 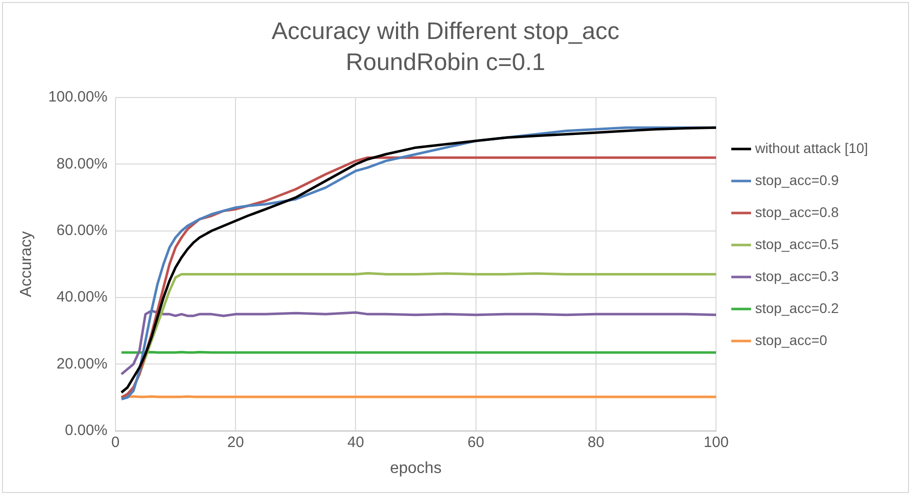 What do you see at coordinates (86, 430) in the screenshot?
I see `y-tick-label: 0.00%` at bounding box center [86, 430].